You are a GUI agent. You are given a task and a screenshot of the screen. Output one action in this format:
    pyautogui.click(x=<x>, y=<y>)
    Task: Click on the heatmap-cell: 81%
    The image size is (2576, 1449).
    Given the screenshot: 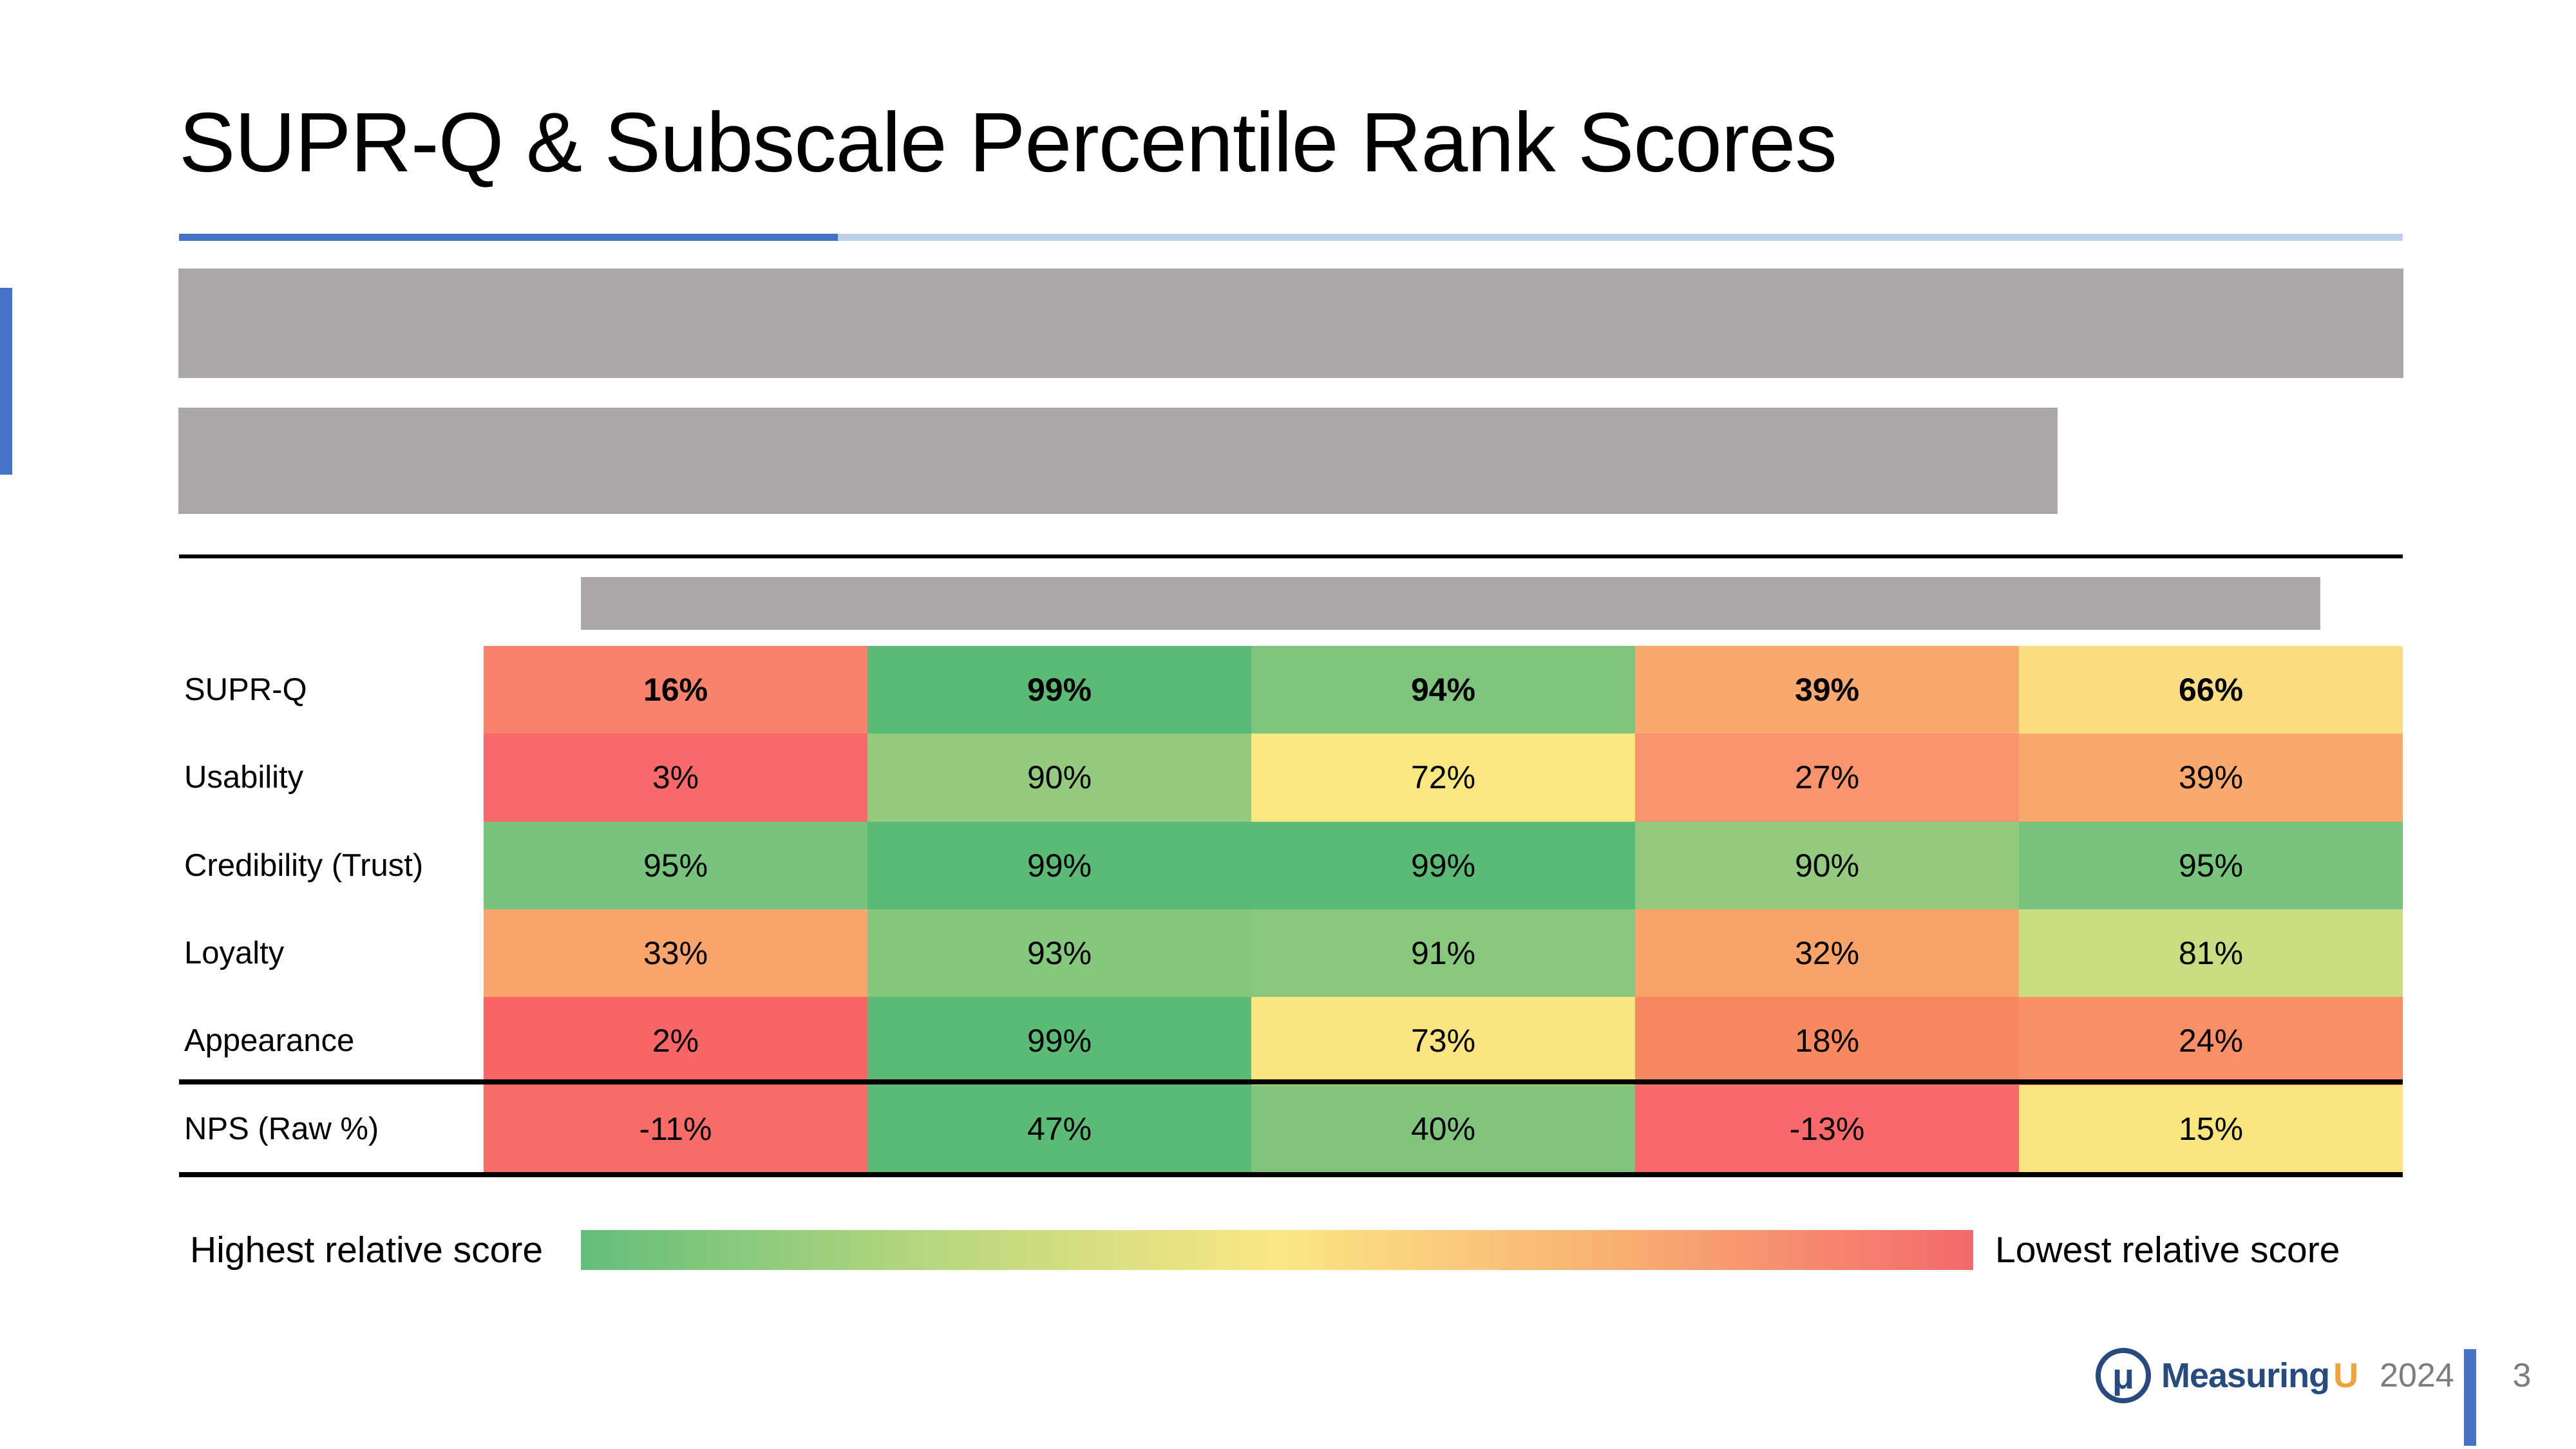 What is the action you would take?
    pyautogui.click(x=2211, y=953)
    